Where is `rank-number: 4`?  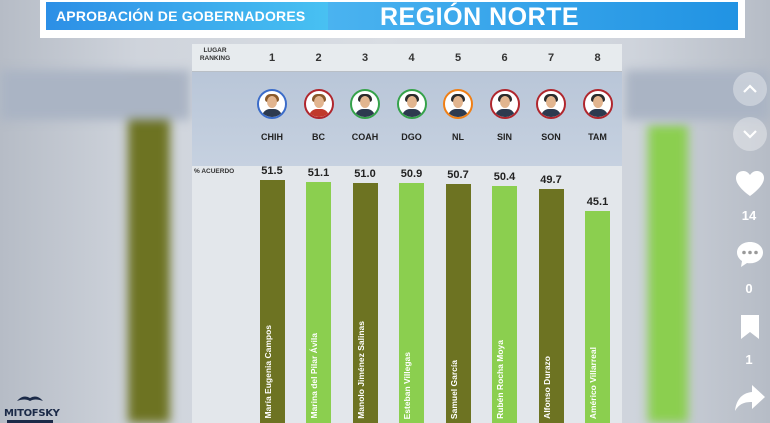
rank-number: 4 is located at coordinates (411, 58).